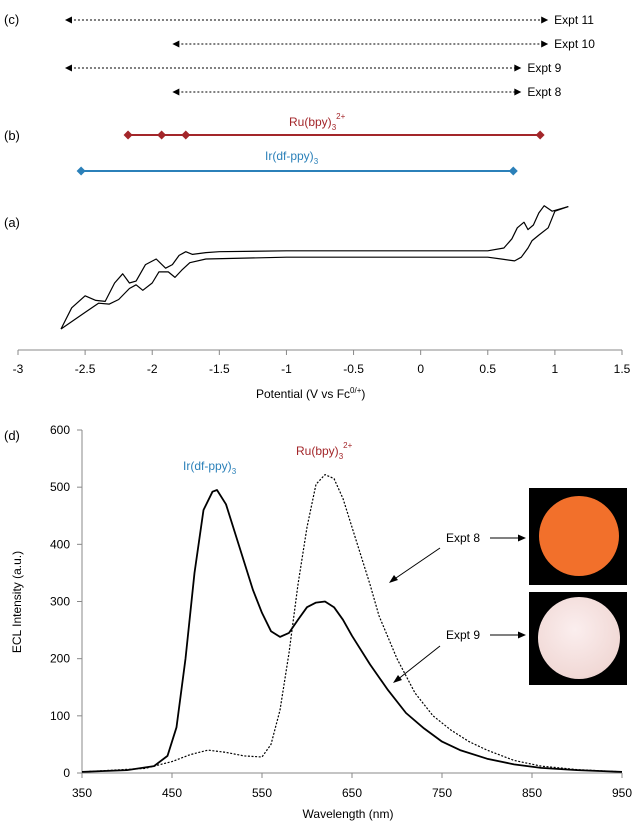 Image resolution: width=635 pixels, height=824 pixels. What do you see at coordinates (522, 635) in the screenshot?
I see `expt9-arrow-to-photo-head` at bounding box center [522, 635].